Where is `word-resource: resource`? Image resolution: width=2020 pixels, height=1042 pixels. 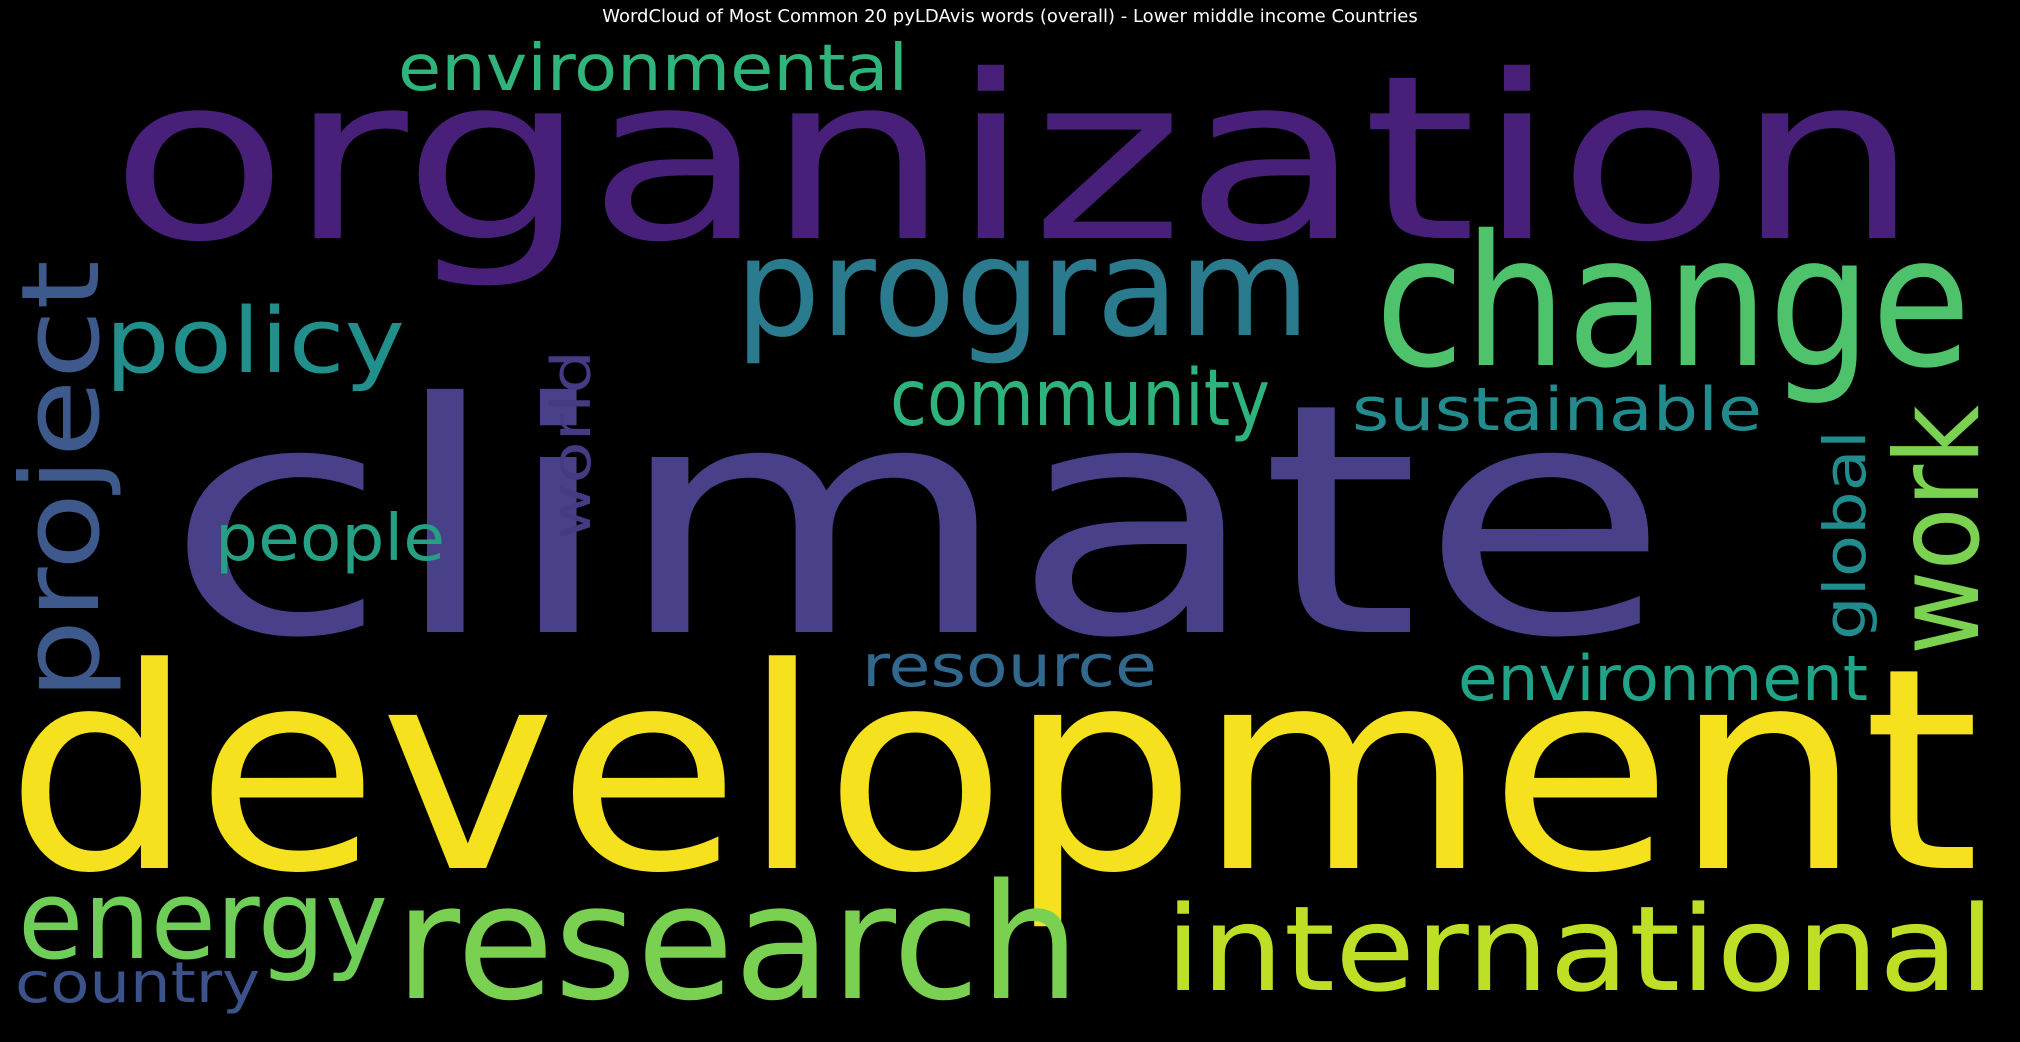 word-resource: resource is located at coordinates (1009, 666).